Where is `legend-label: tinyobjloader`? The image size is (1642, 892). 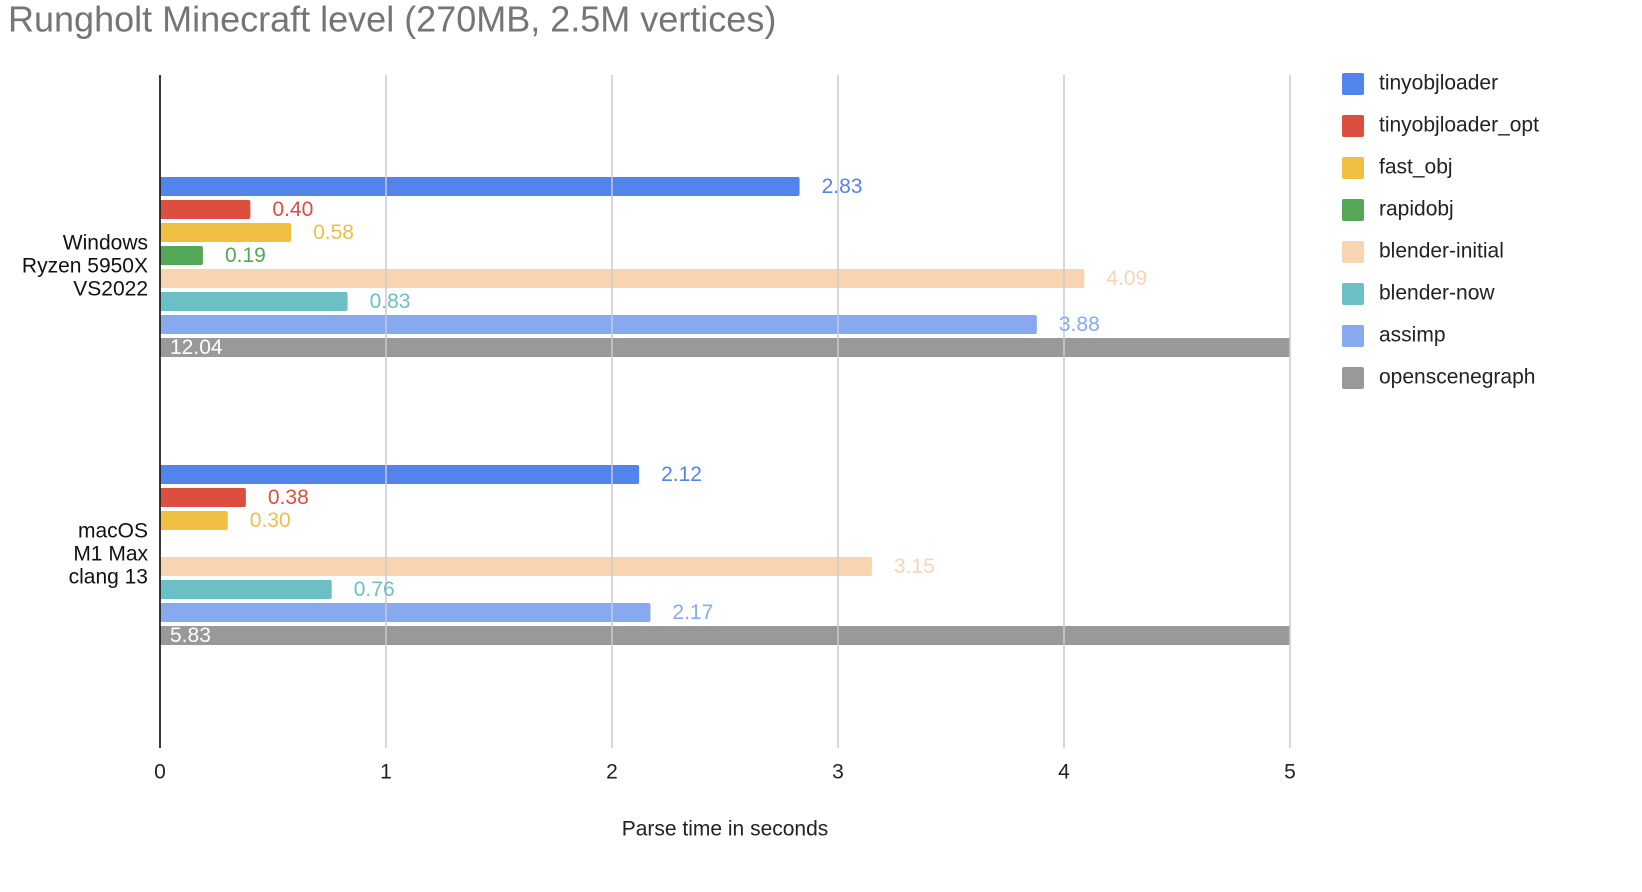
legend-label: tinyobjloader is located at coordinates (1438, 83).